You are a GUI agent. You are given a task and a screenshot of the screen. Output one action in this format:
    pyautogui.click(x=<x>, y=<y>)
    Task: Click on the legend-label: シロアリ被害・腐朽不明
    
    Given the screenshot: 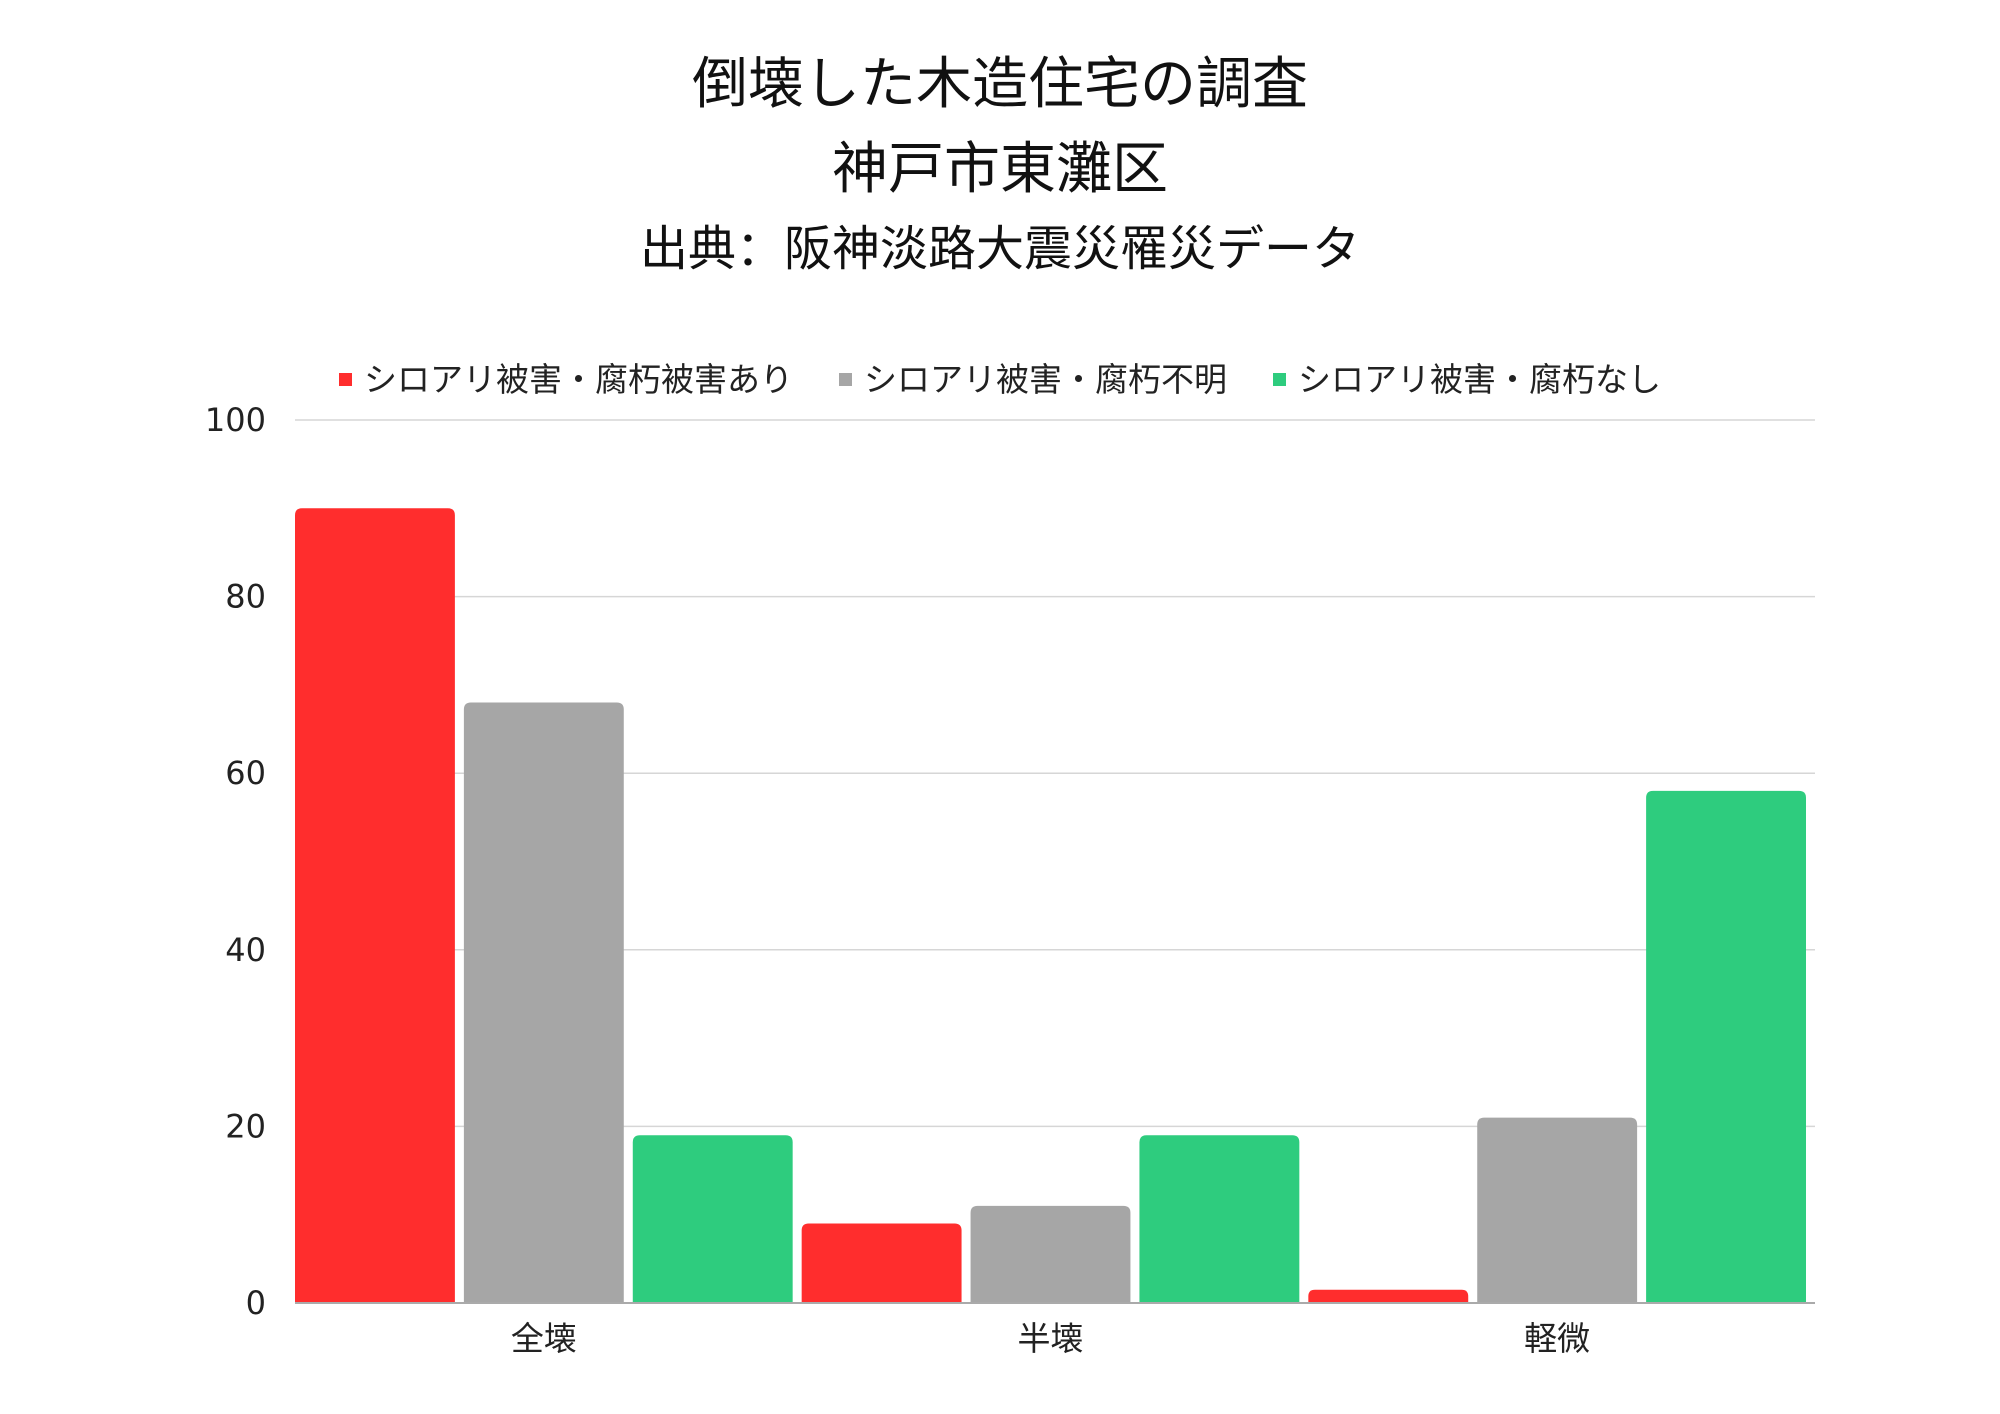 What is the action you would take?
    pyautogui.click(x=1045, y=379)
    